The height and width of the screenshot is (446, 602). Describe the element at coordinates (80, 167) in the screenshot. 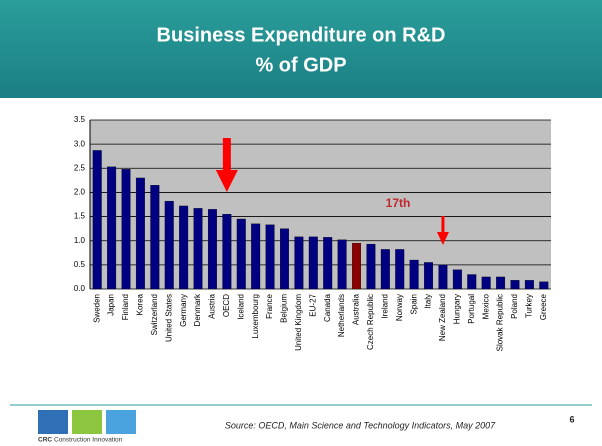

I see `y-tick-label: 2.5` at that location.